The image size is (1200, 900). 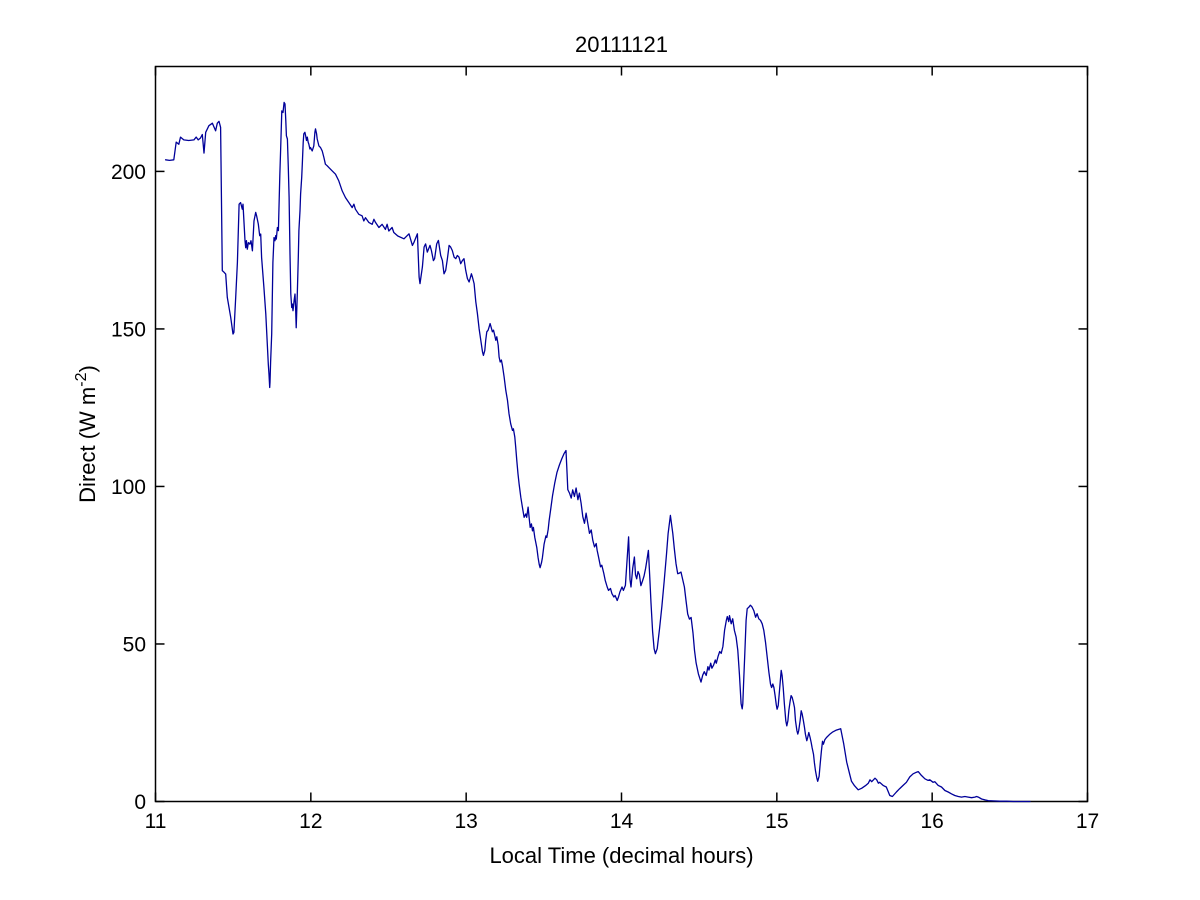 What do you see at coordinates (140, 802) in the screenshot?
I see `y-tick-label: 0` at bounding box center [140, 802].